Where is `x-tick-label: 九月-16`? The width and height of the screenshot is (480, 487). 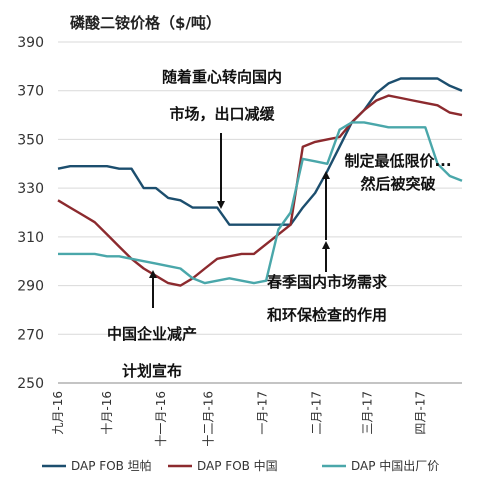 x-tick-label: 九月-16 is located at coordinates (58, 413).